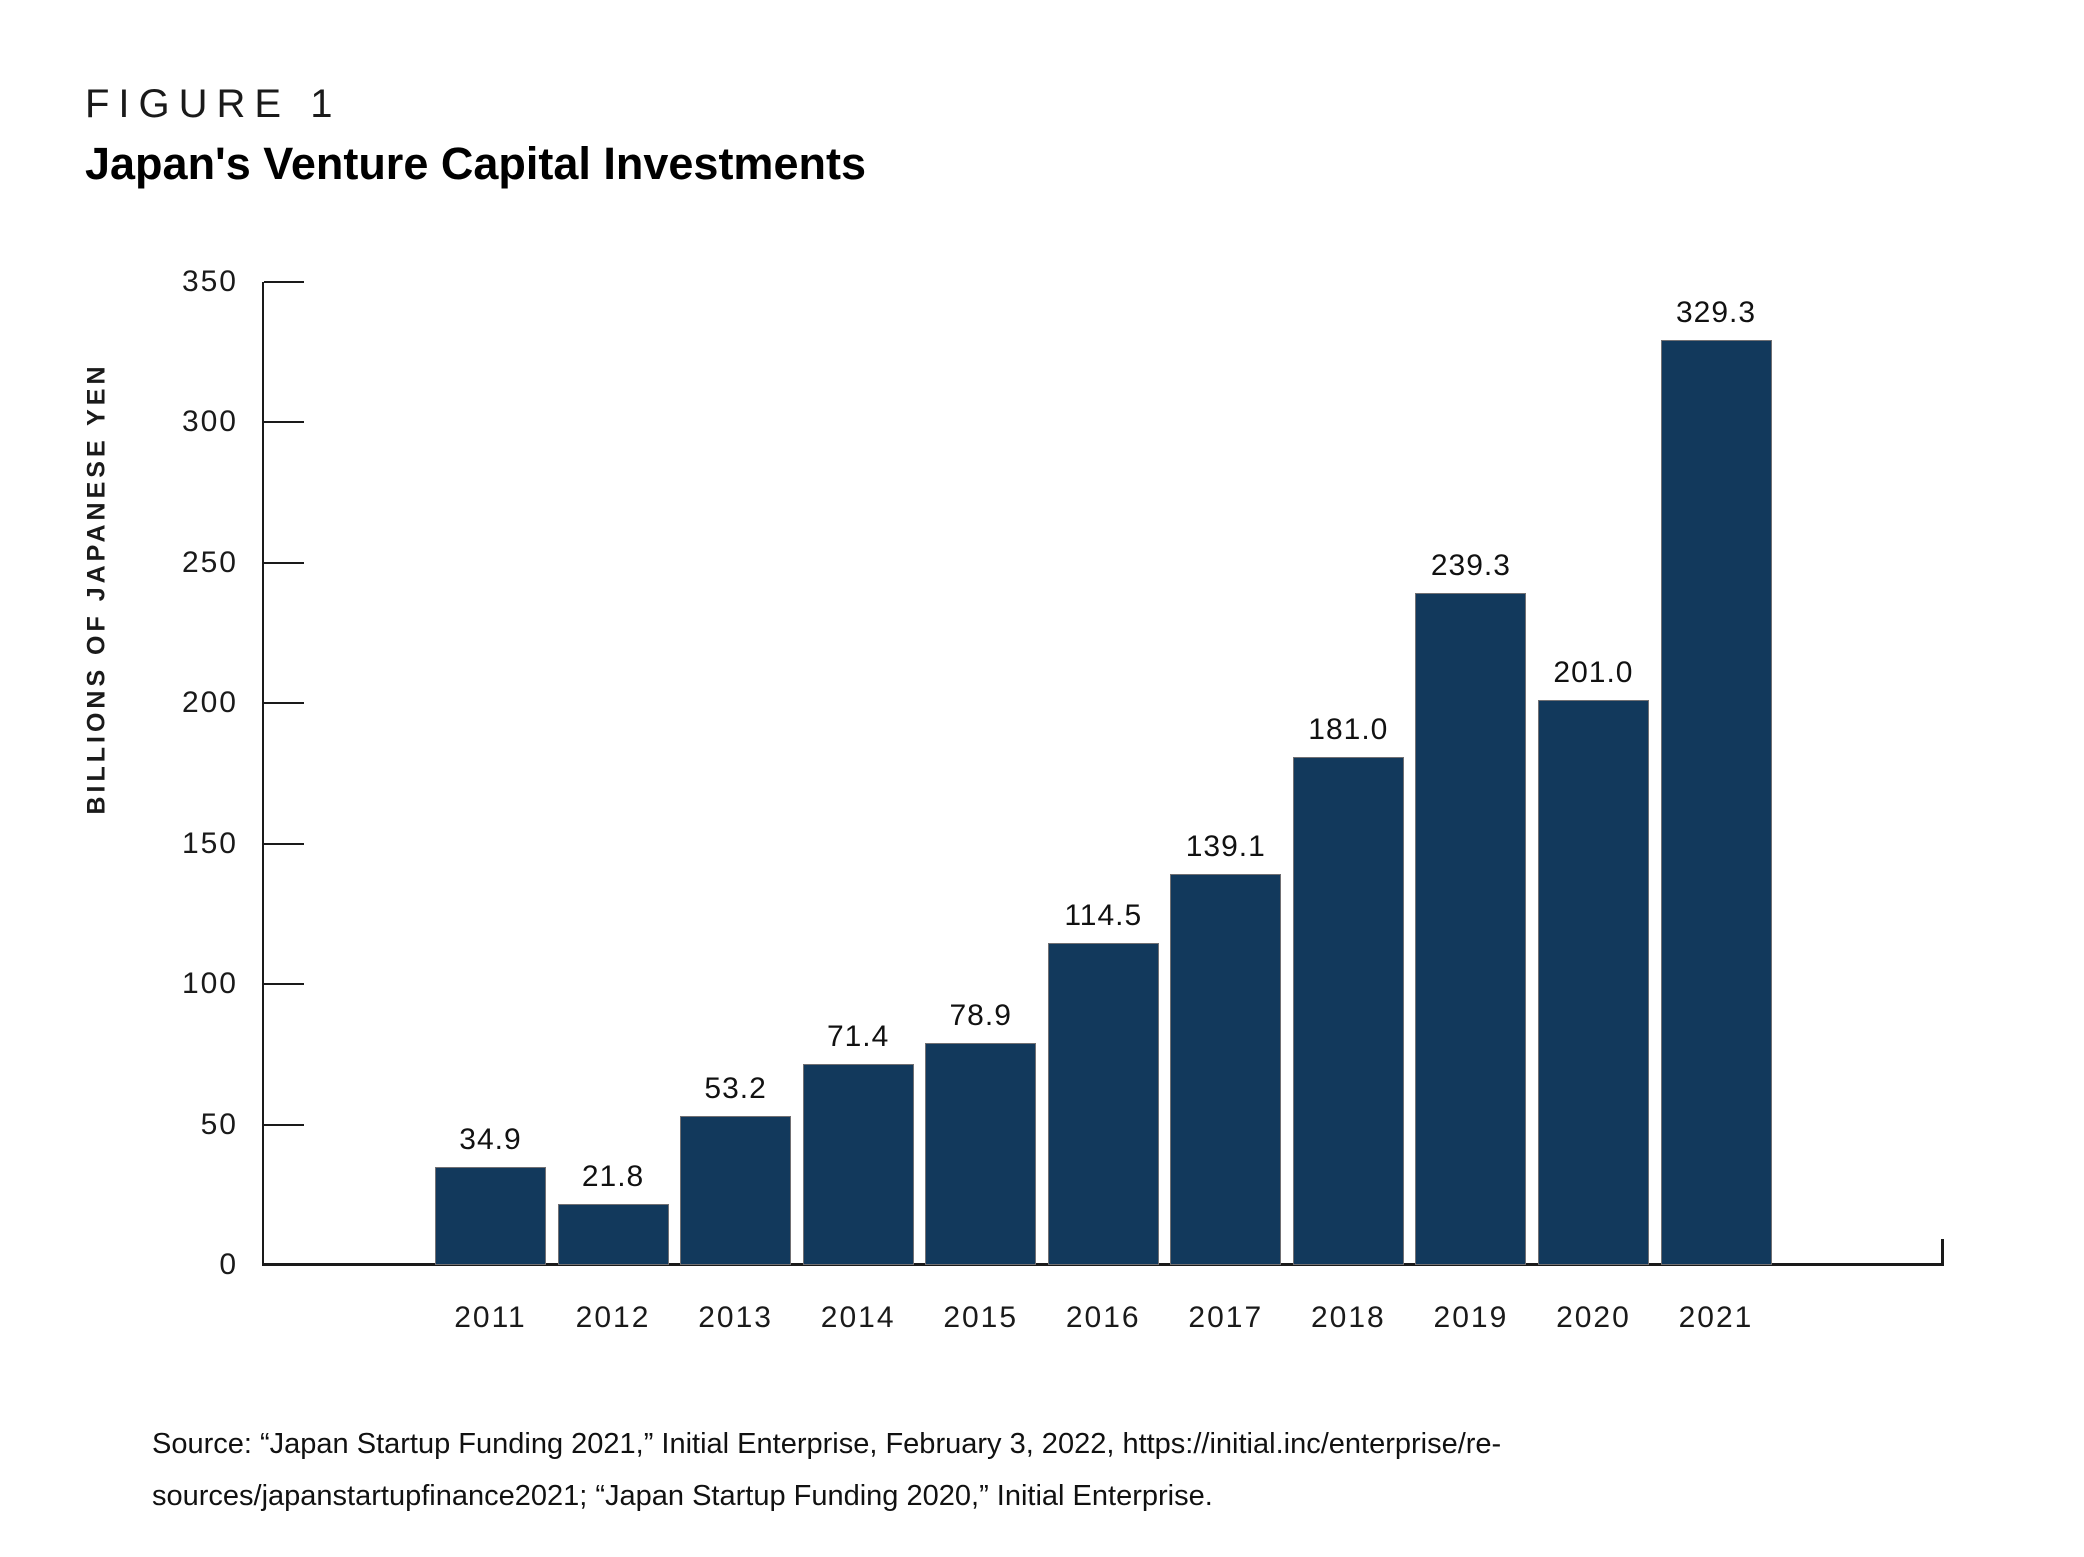 The image size is (2084, 1557). What do you see at coordinates (209, 422) in the screenshot?
I see `y-tick-label-300: 300` at bounding box center [209, 422].